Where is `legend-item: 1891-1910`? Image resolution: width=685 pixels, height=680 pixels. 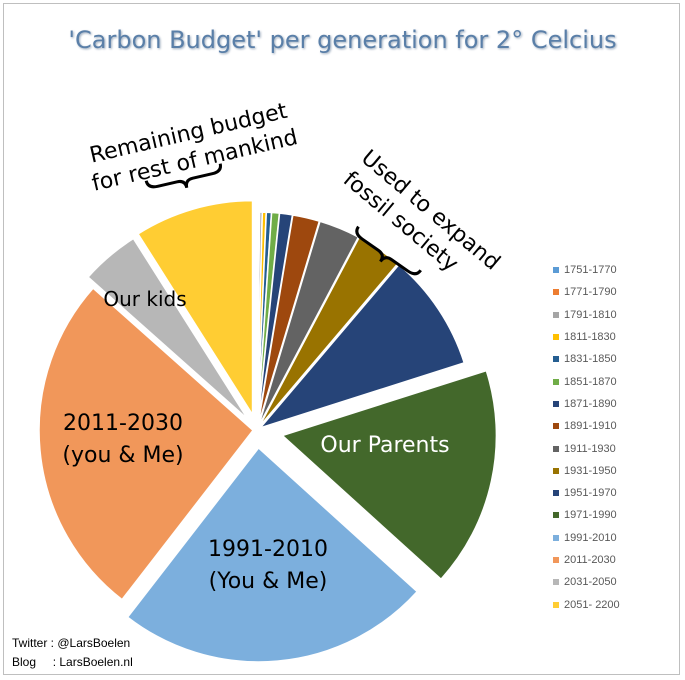 legend-item: 1891-1910 is located at coordinates (615, 426).